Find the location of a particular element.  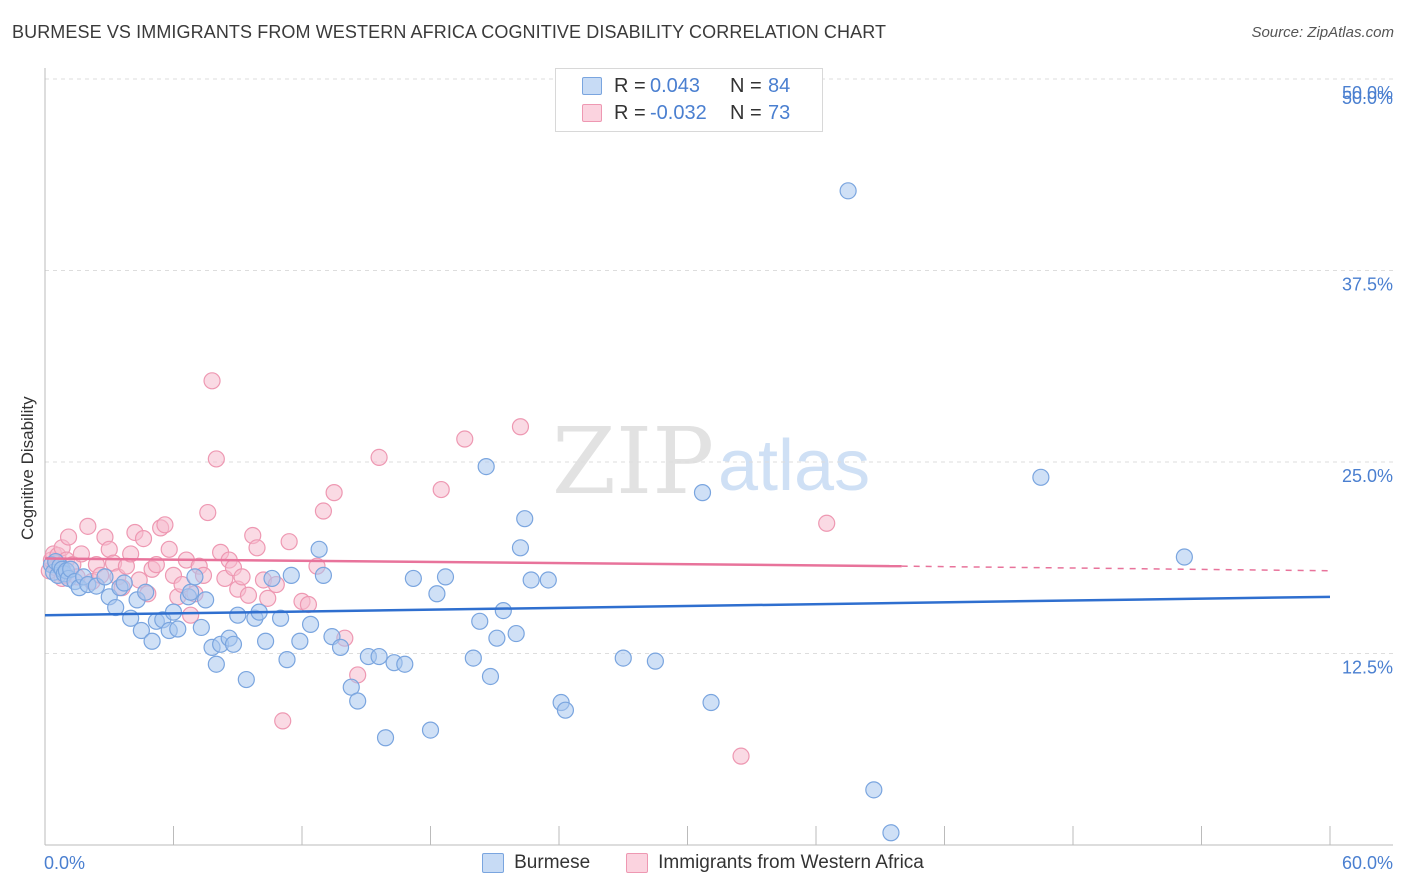

legend-r-label: R = is located at coordinates (630, 112).